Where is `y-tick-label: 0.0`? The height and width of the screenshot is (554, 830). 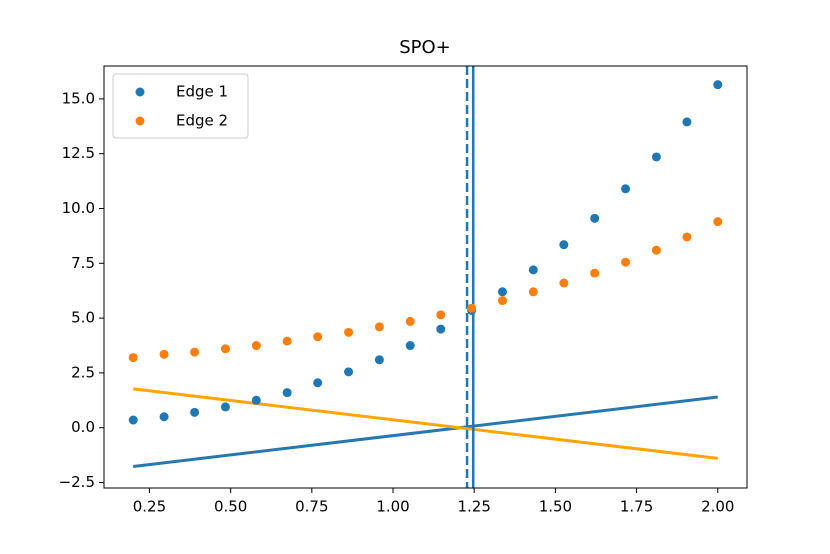 y-tick-label: 0.0 is located at coordinates (83, 427).